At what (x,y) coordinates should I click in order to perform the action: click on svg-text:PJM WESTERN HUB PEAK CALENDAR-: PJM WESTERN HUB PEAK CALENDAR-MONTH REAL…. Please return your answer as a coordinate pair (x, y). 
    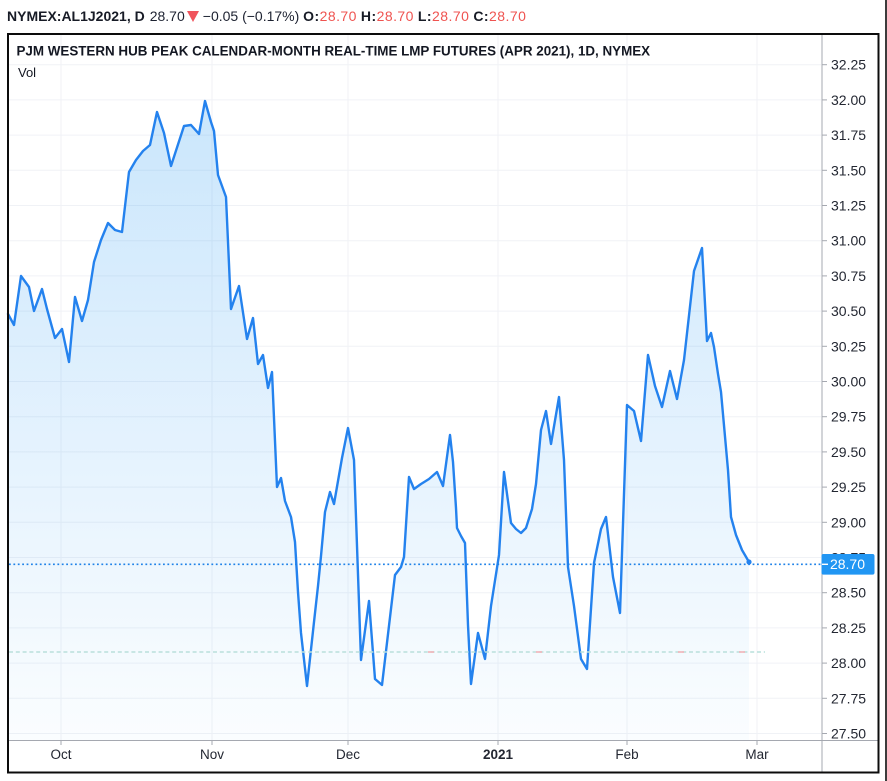
    Looking at the image, I should click on (334, 51).